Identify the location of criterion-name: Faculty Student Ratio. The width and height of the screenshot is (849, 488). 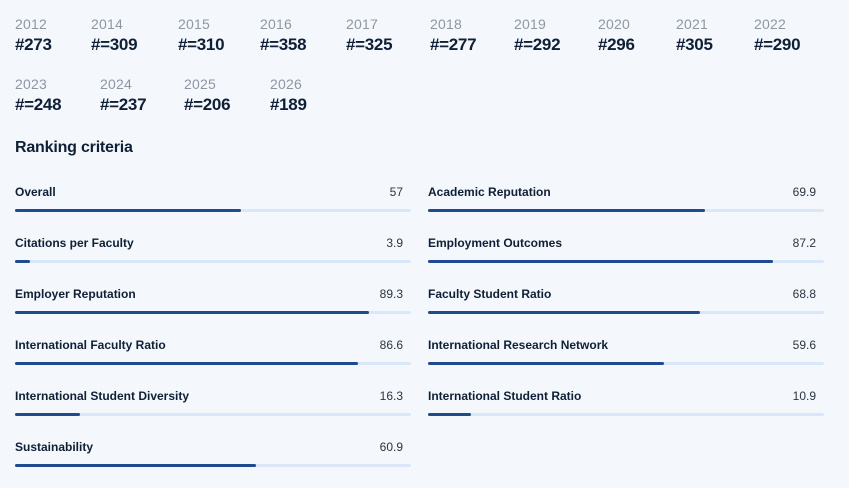
(490, 294).